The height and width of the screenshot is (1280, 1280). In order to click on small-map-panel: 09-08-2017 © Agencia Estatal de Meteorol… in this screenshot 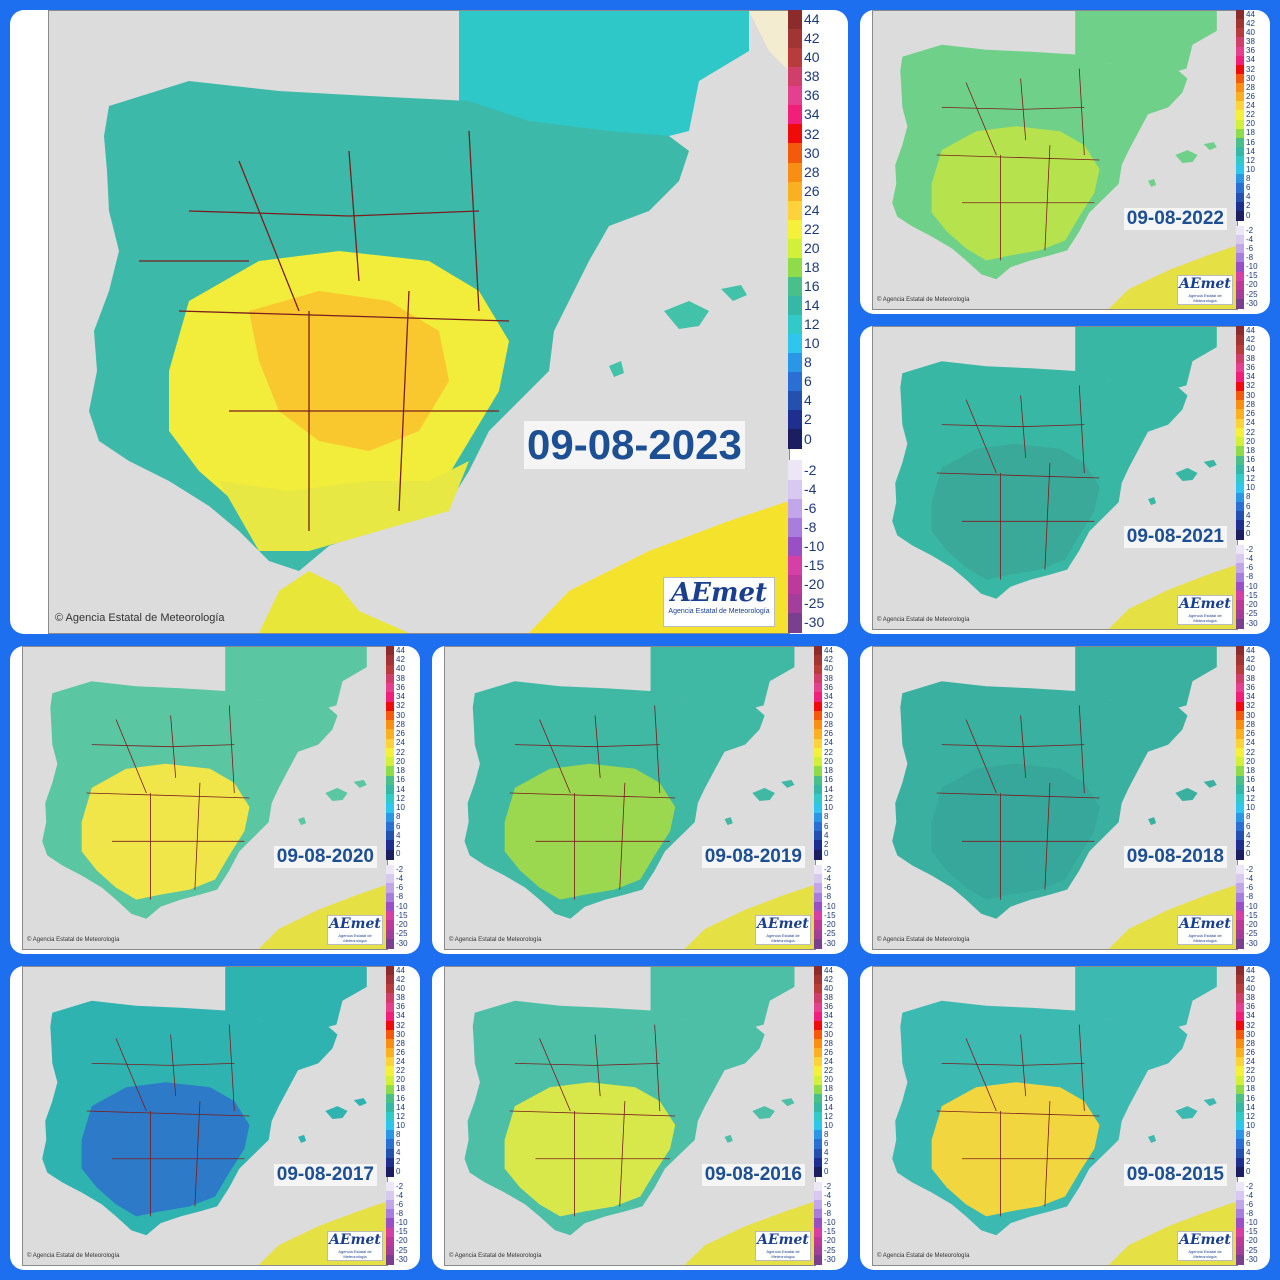, I will do `click(215, 1118)`.